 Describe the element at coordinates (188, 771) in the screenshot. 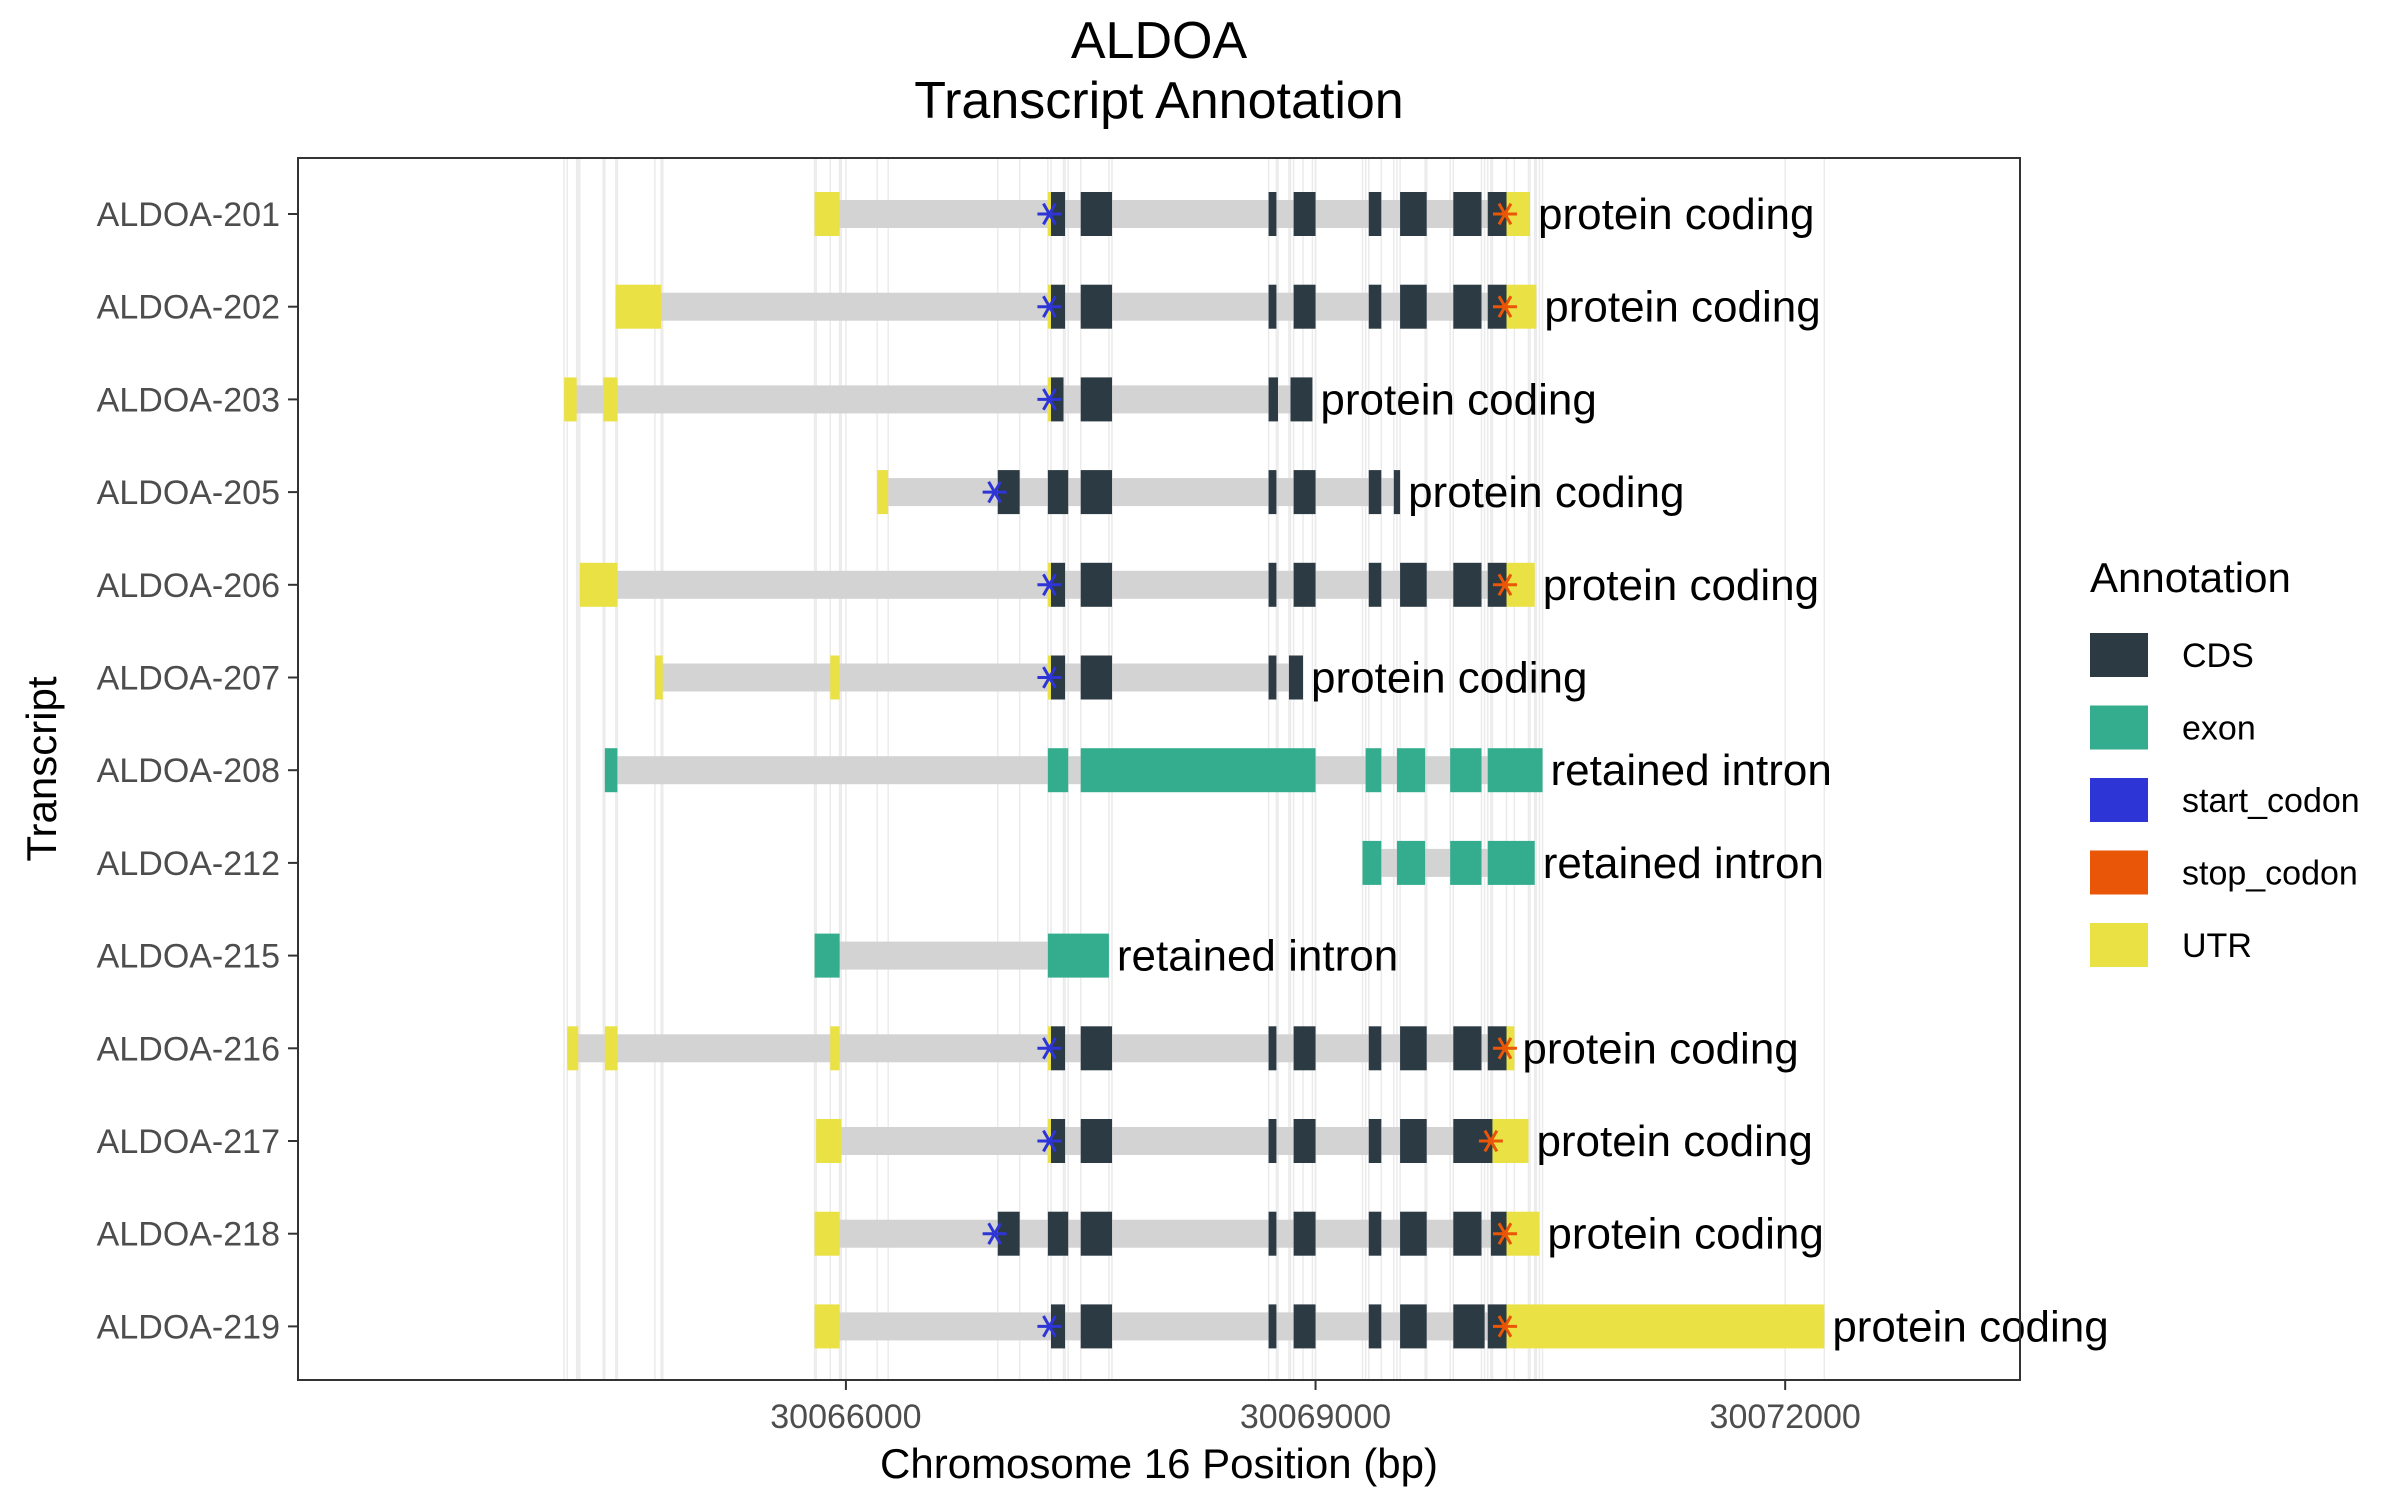

I see `y-tick-label: ALDOA-208` at that location.